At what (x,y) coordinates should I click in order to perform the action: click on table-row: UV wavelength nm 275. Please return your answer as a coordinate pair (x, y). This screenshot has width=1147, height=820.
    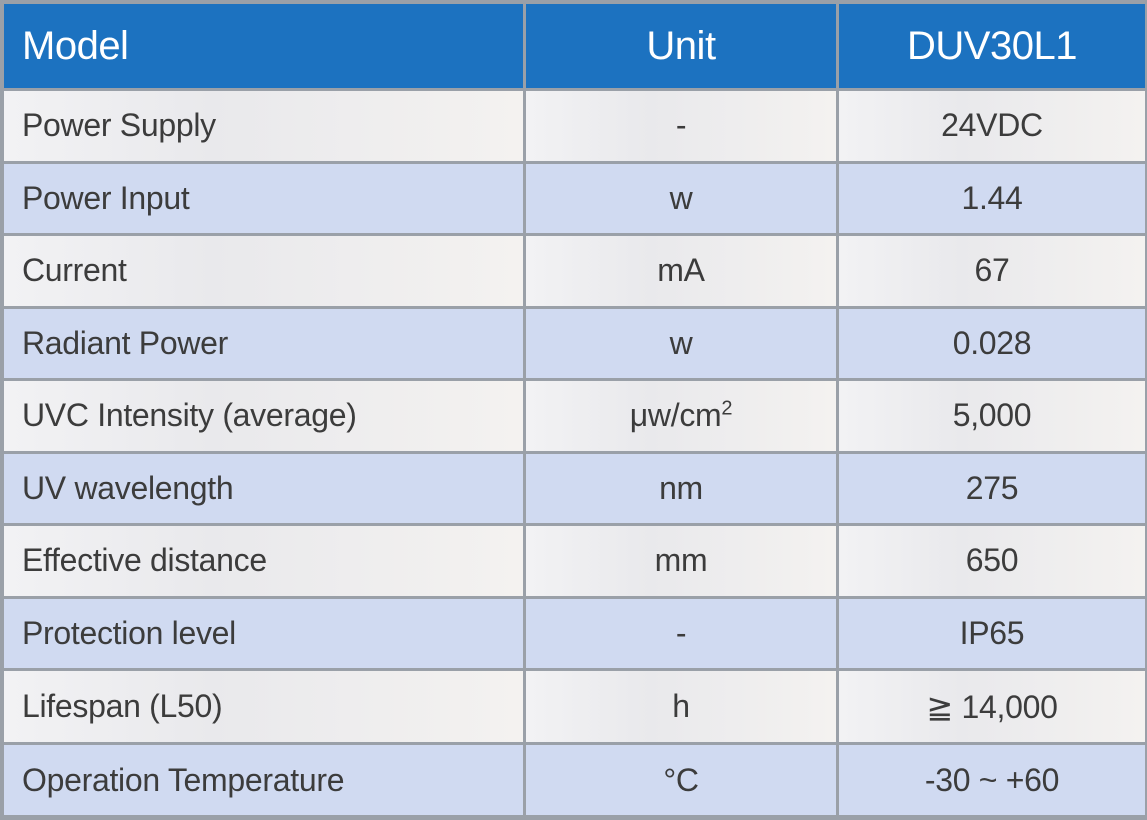
    Looking at the image, I should click on (574, 488).